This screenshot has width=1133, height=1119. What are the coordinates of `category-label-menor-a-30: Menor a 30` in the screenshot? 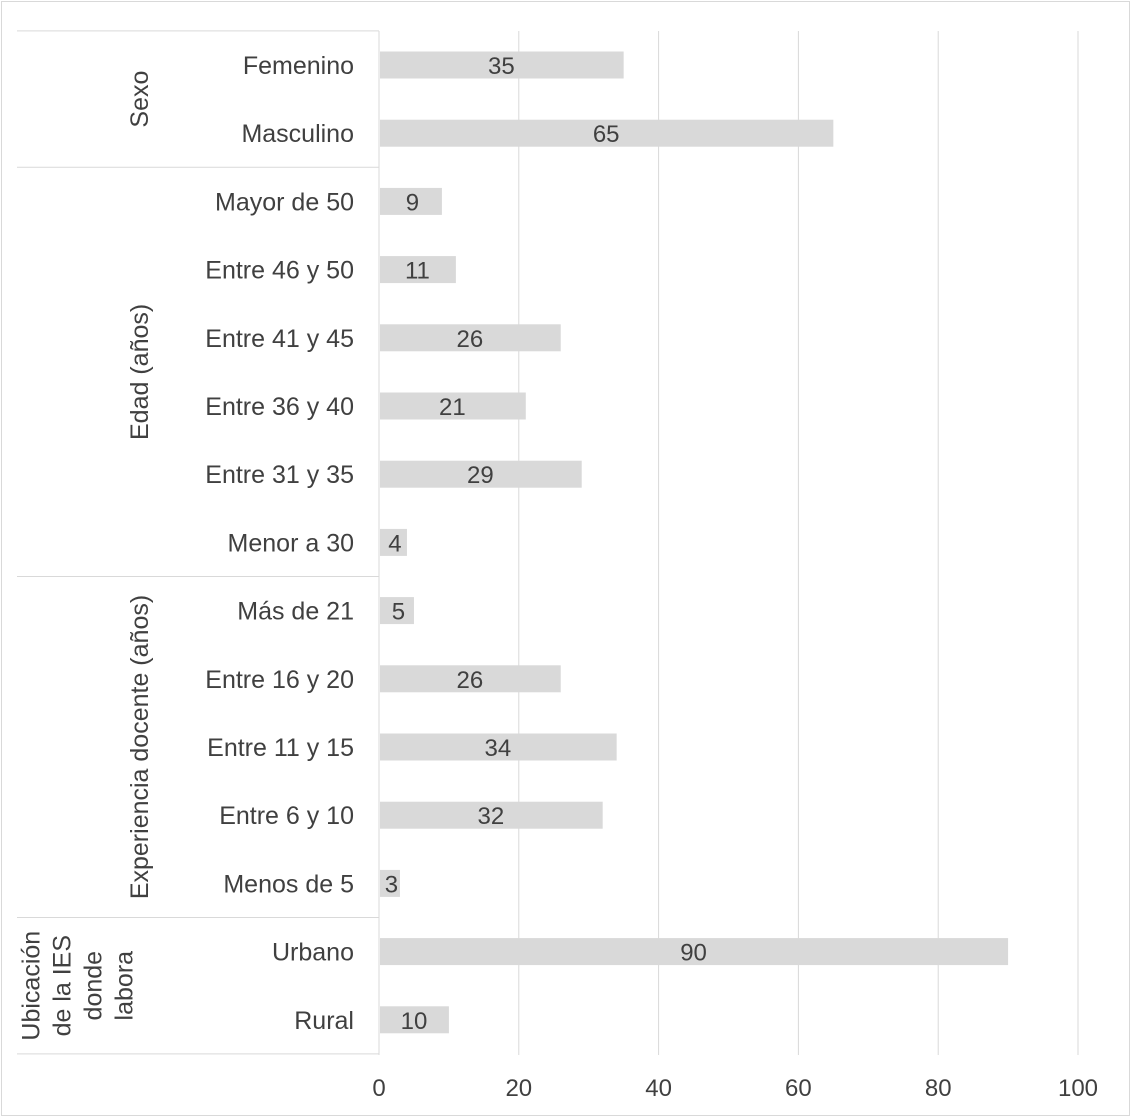 It's located at (291, 543).